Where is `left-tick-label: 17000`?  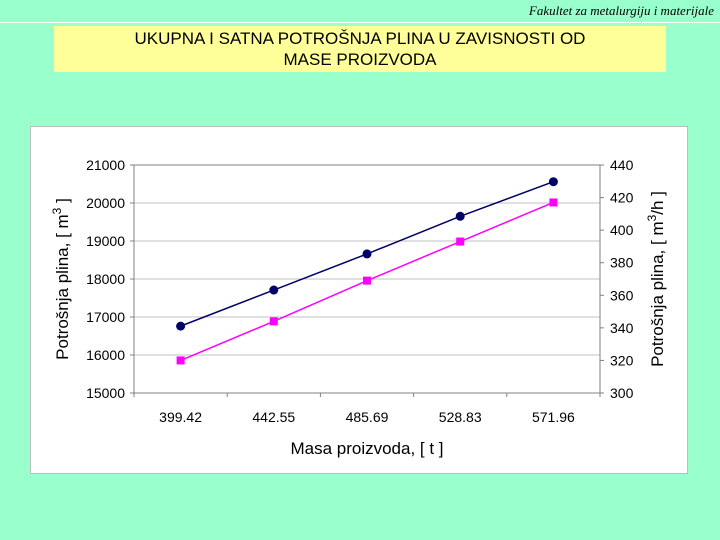
left-tick-label: 17000 is located at coordinates (105, 317).